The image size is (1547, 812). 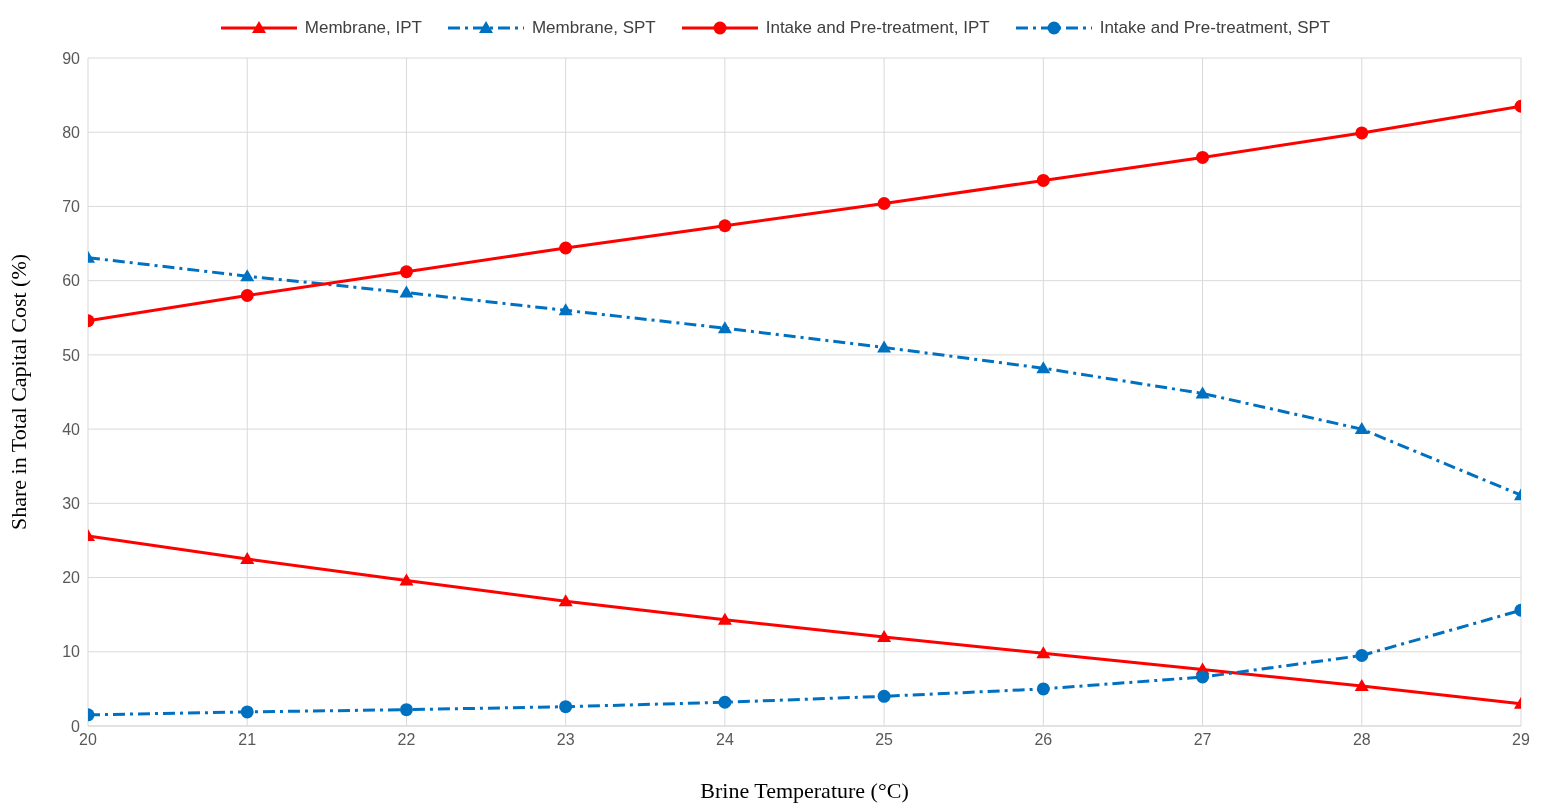 I want to click on y-tick-label: 60, so click(x=71, y=281).